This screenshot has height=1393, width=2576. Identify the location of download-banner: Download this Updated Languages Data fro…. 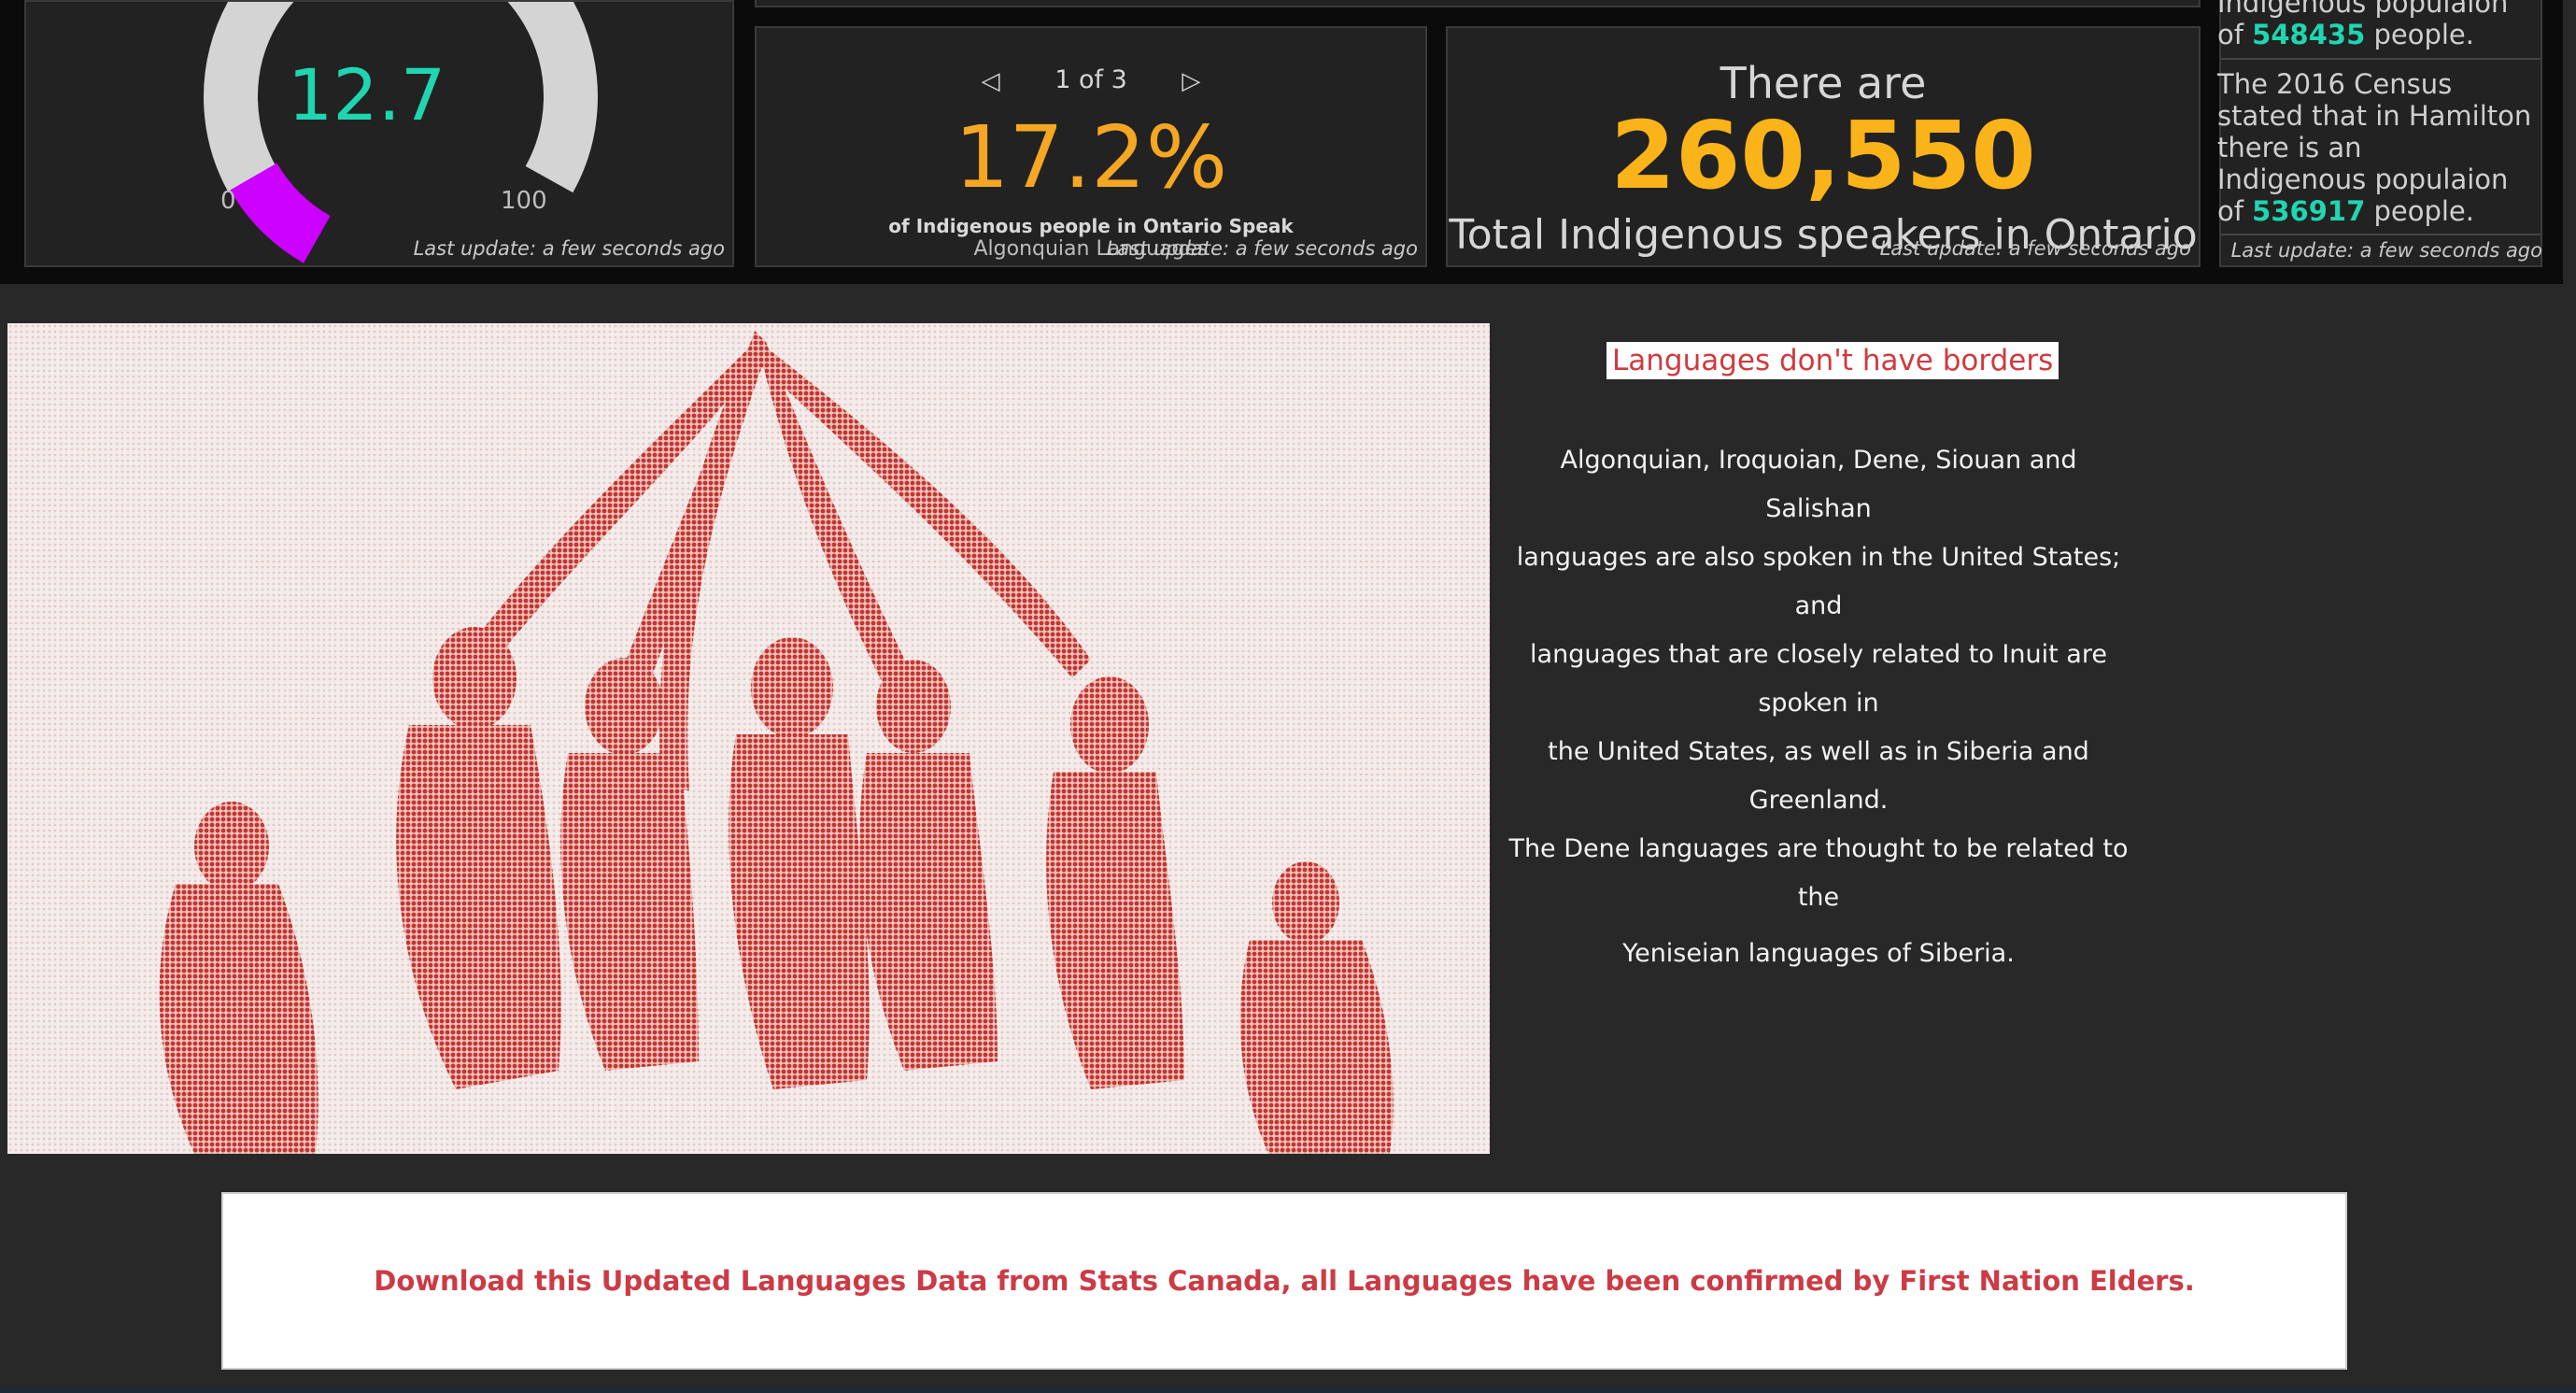
(1284, 1281).